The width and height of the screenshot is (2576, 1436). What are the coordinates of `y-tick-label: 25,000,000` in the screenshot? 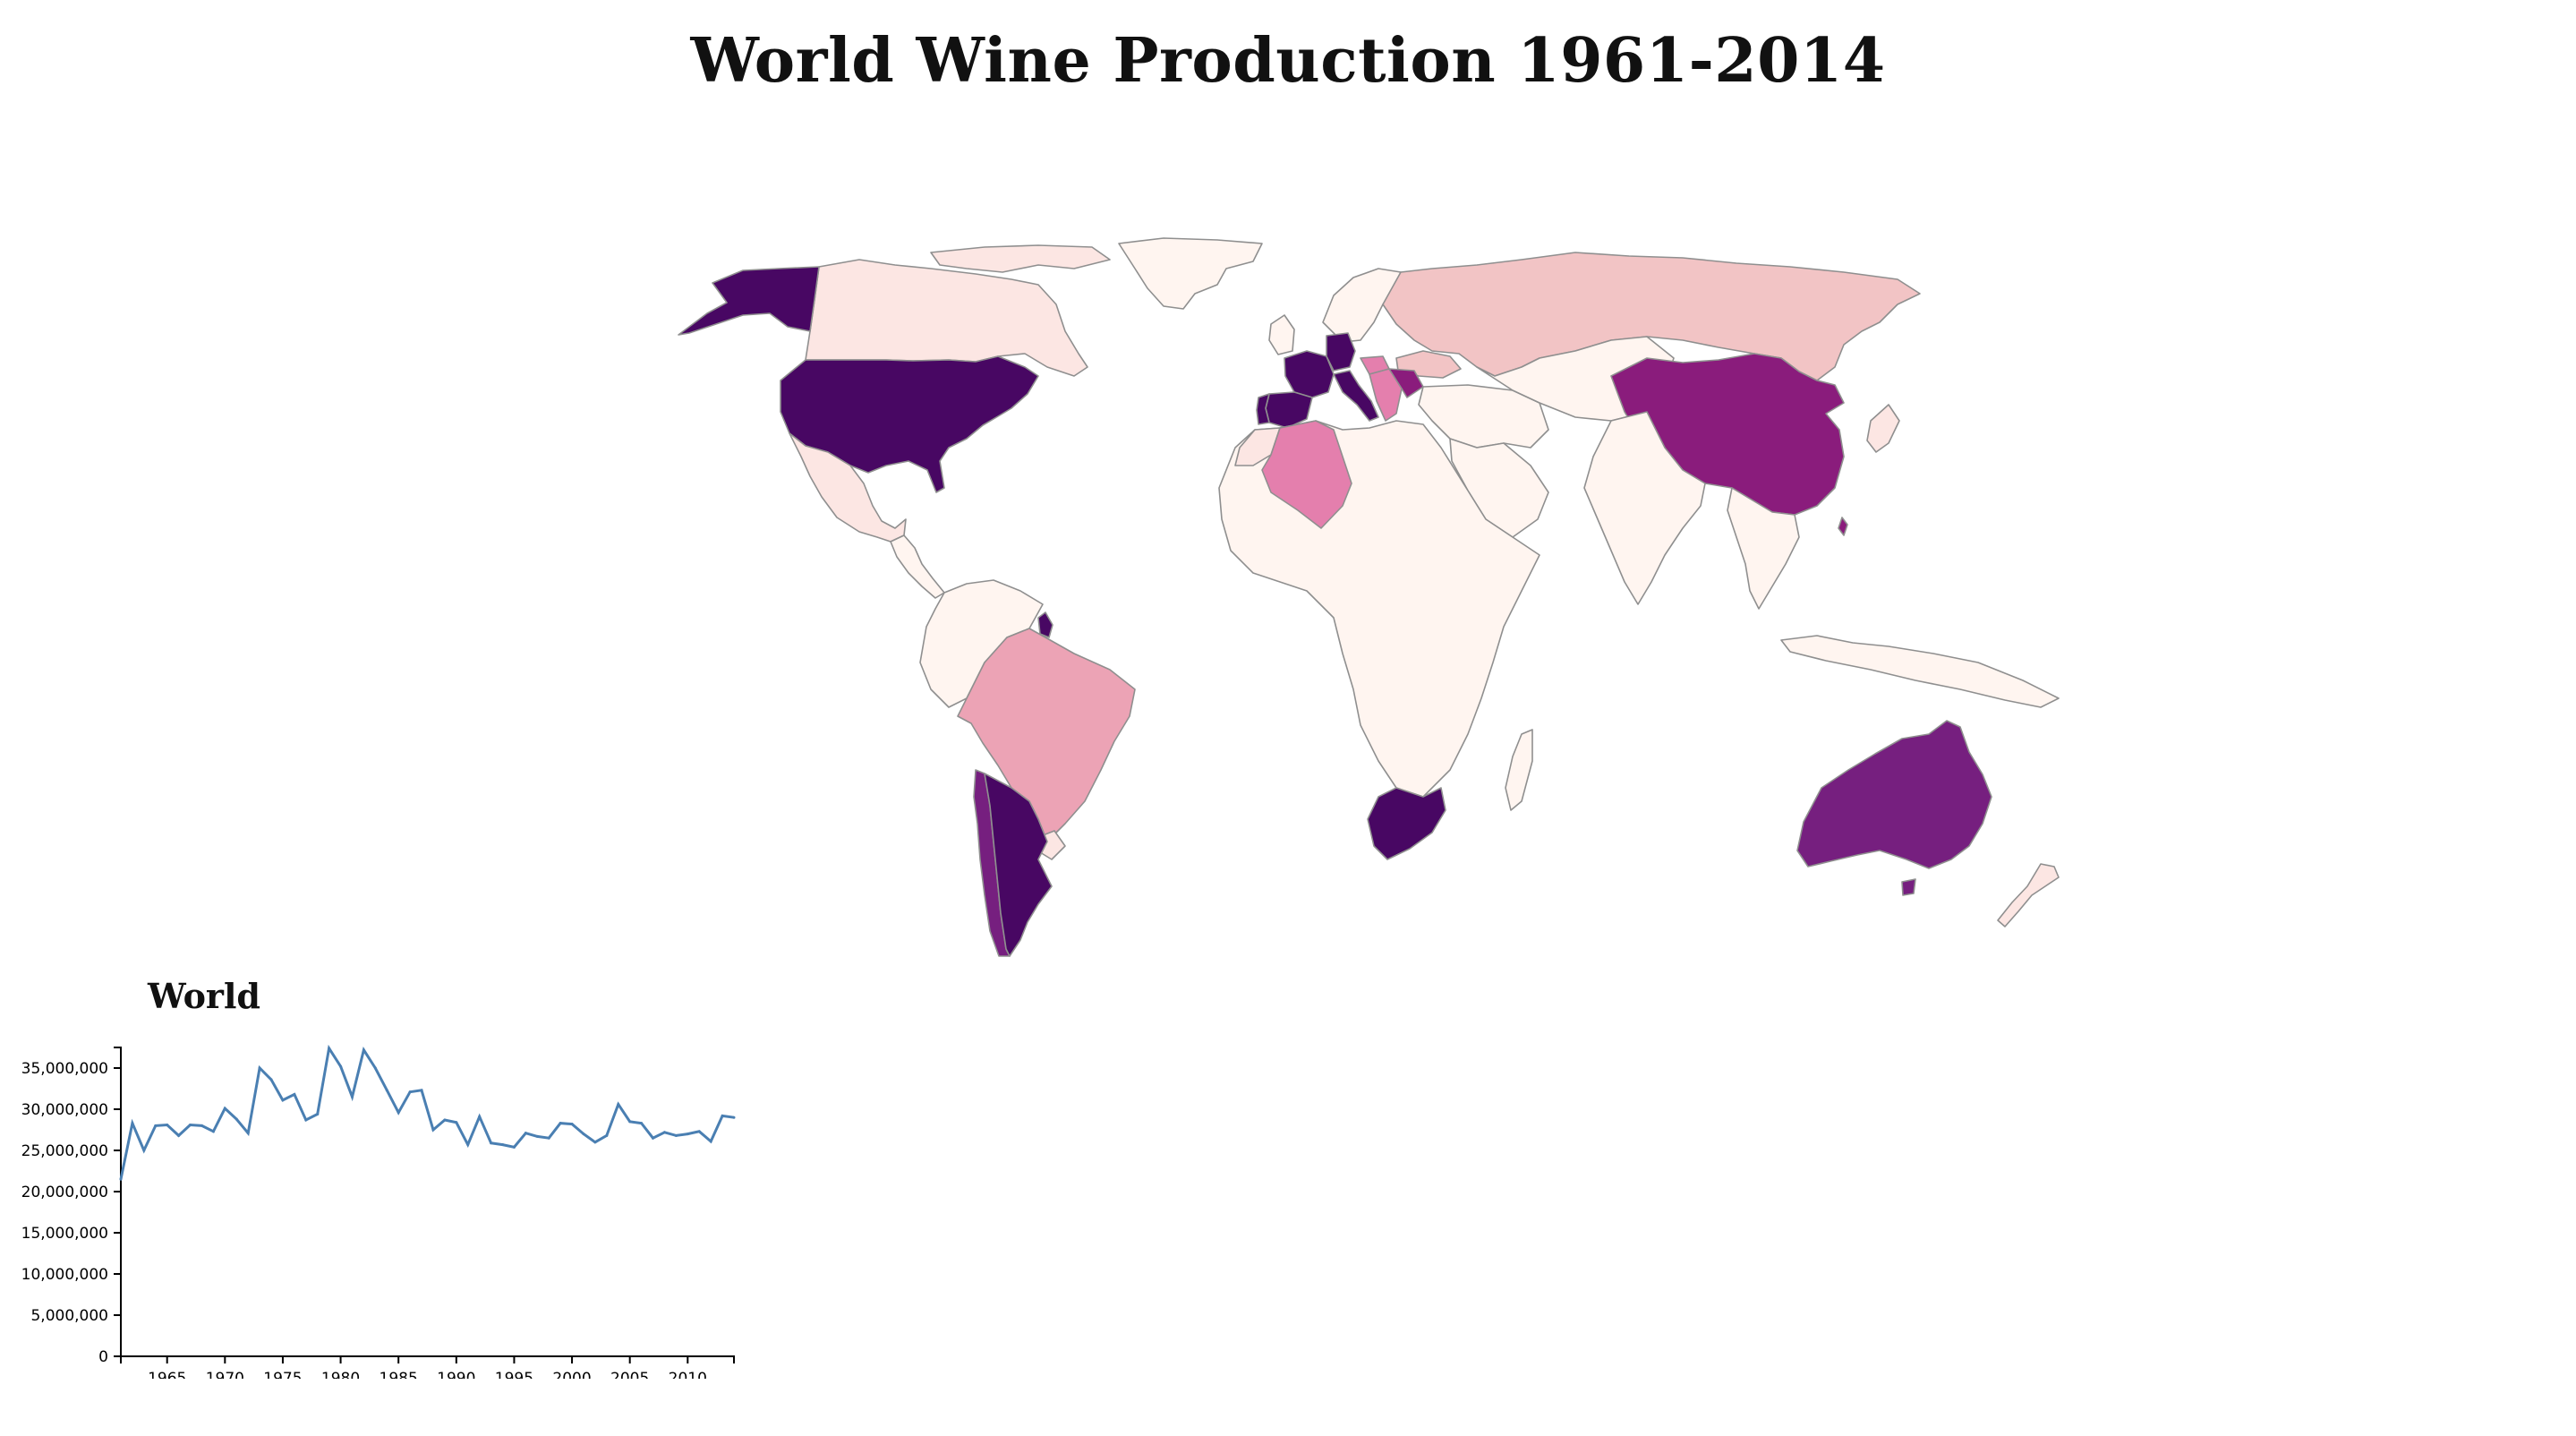 It's located at (64, 1151).